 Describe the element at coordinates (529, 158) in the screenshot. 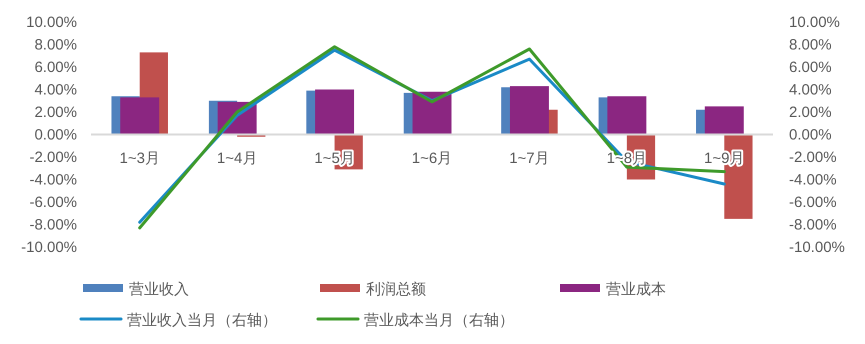

I see `x-tick-label: 1~7月` at that location.